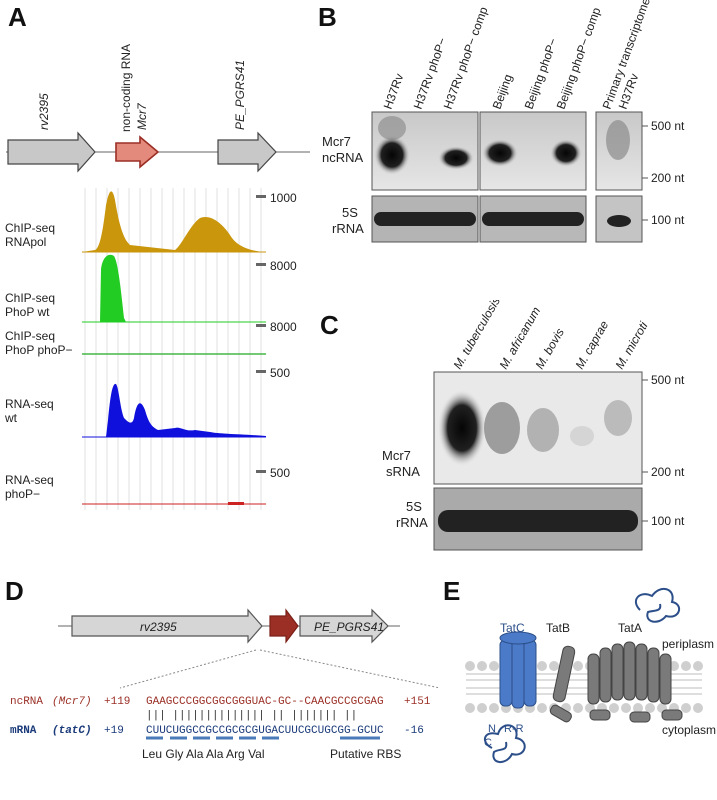  Describe the element at coordinates (142, 116) in the screenshot. I see `mcr7-label: Mcr7` at that location.